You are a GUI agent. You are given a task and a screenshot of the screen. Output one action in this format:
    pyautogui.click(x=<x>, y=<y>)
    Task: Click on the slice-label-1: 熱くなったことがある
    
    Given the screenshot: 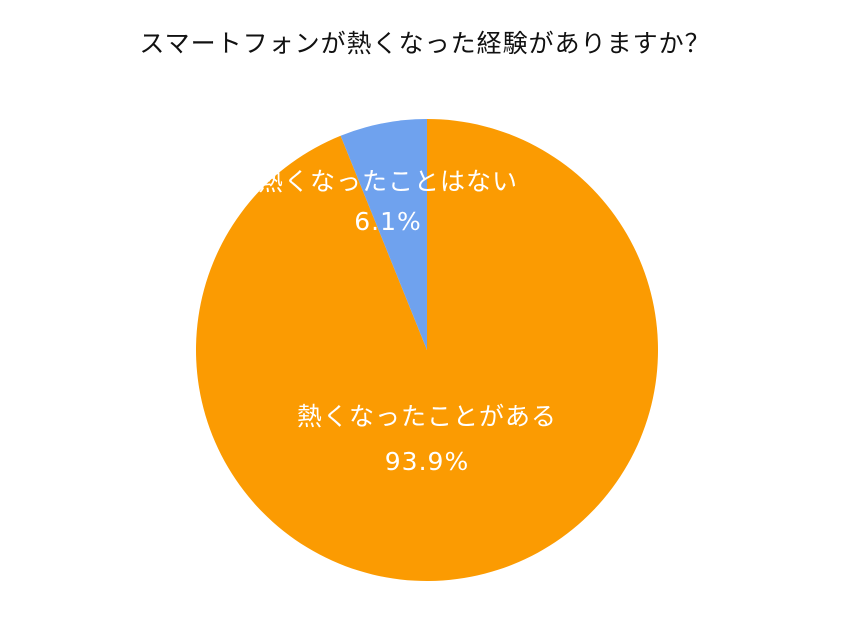 What is the action you would take?
    pyautogui.click(x=427, y=416)
    